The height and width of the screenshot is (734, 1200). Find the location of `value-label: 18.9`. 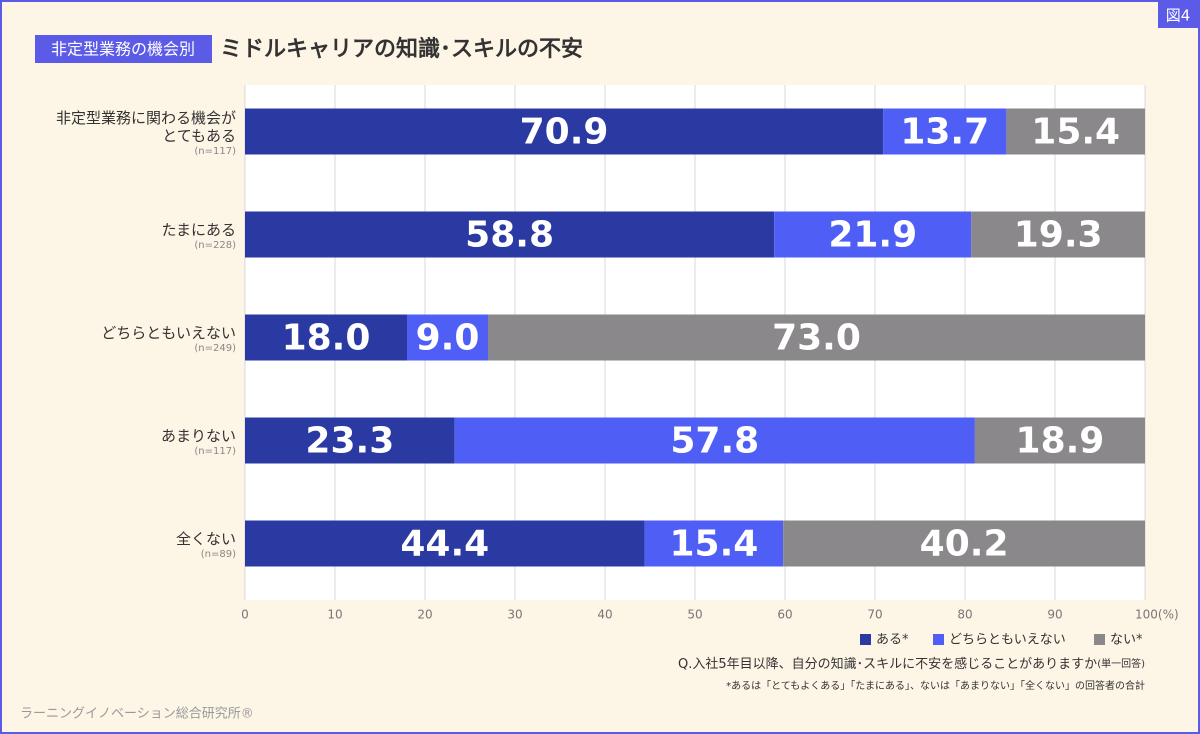

value-label: 18.9 is located at coordinates (1060, 441).